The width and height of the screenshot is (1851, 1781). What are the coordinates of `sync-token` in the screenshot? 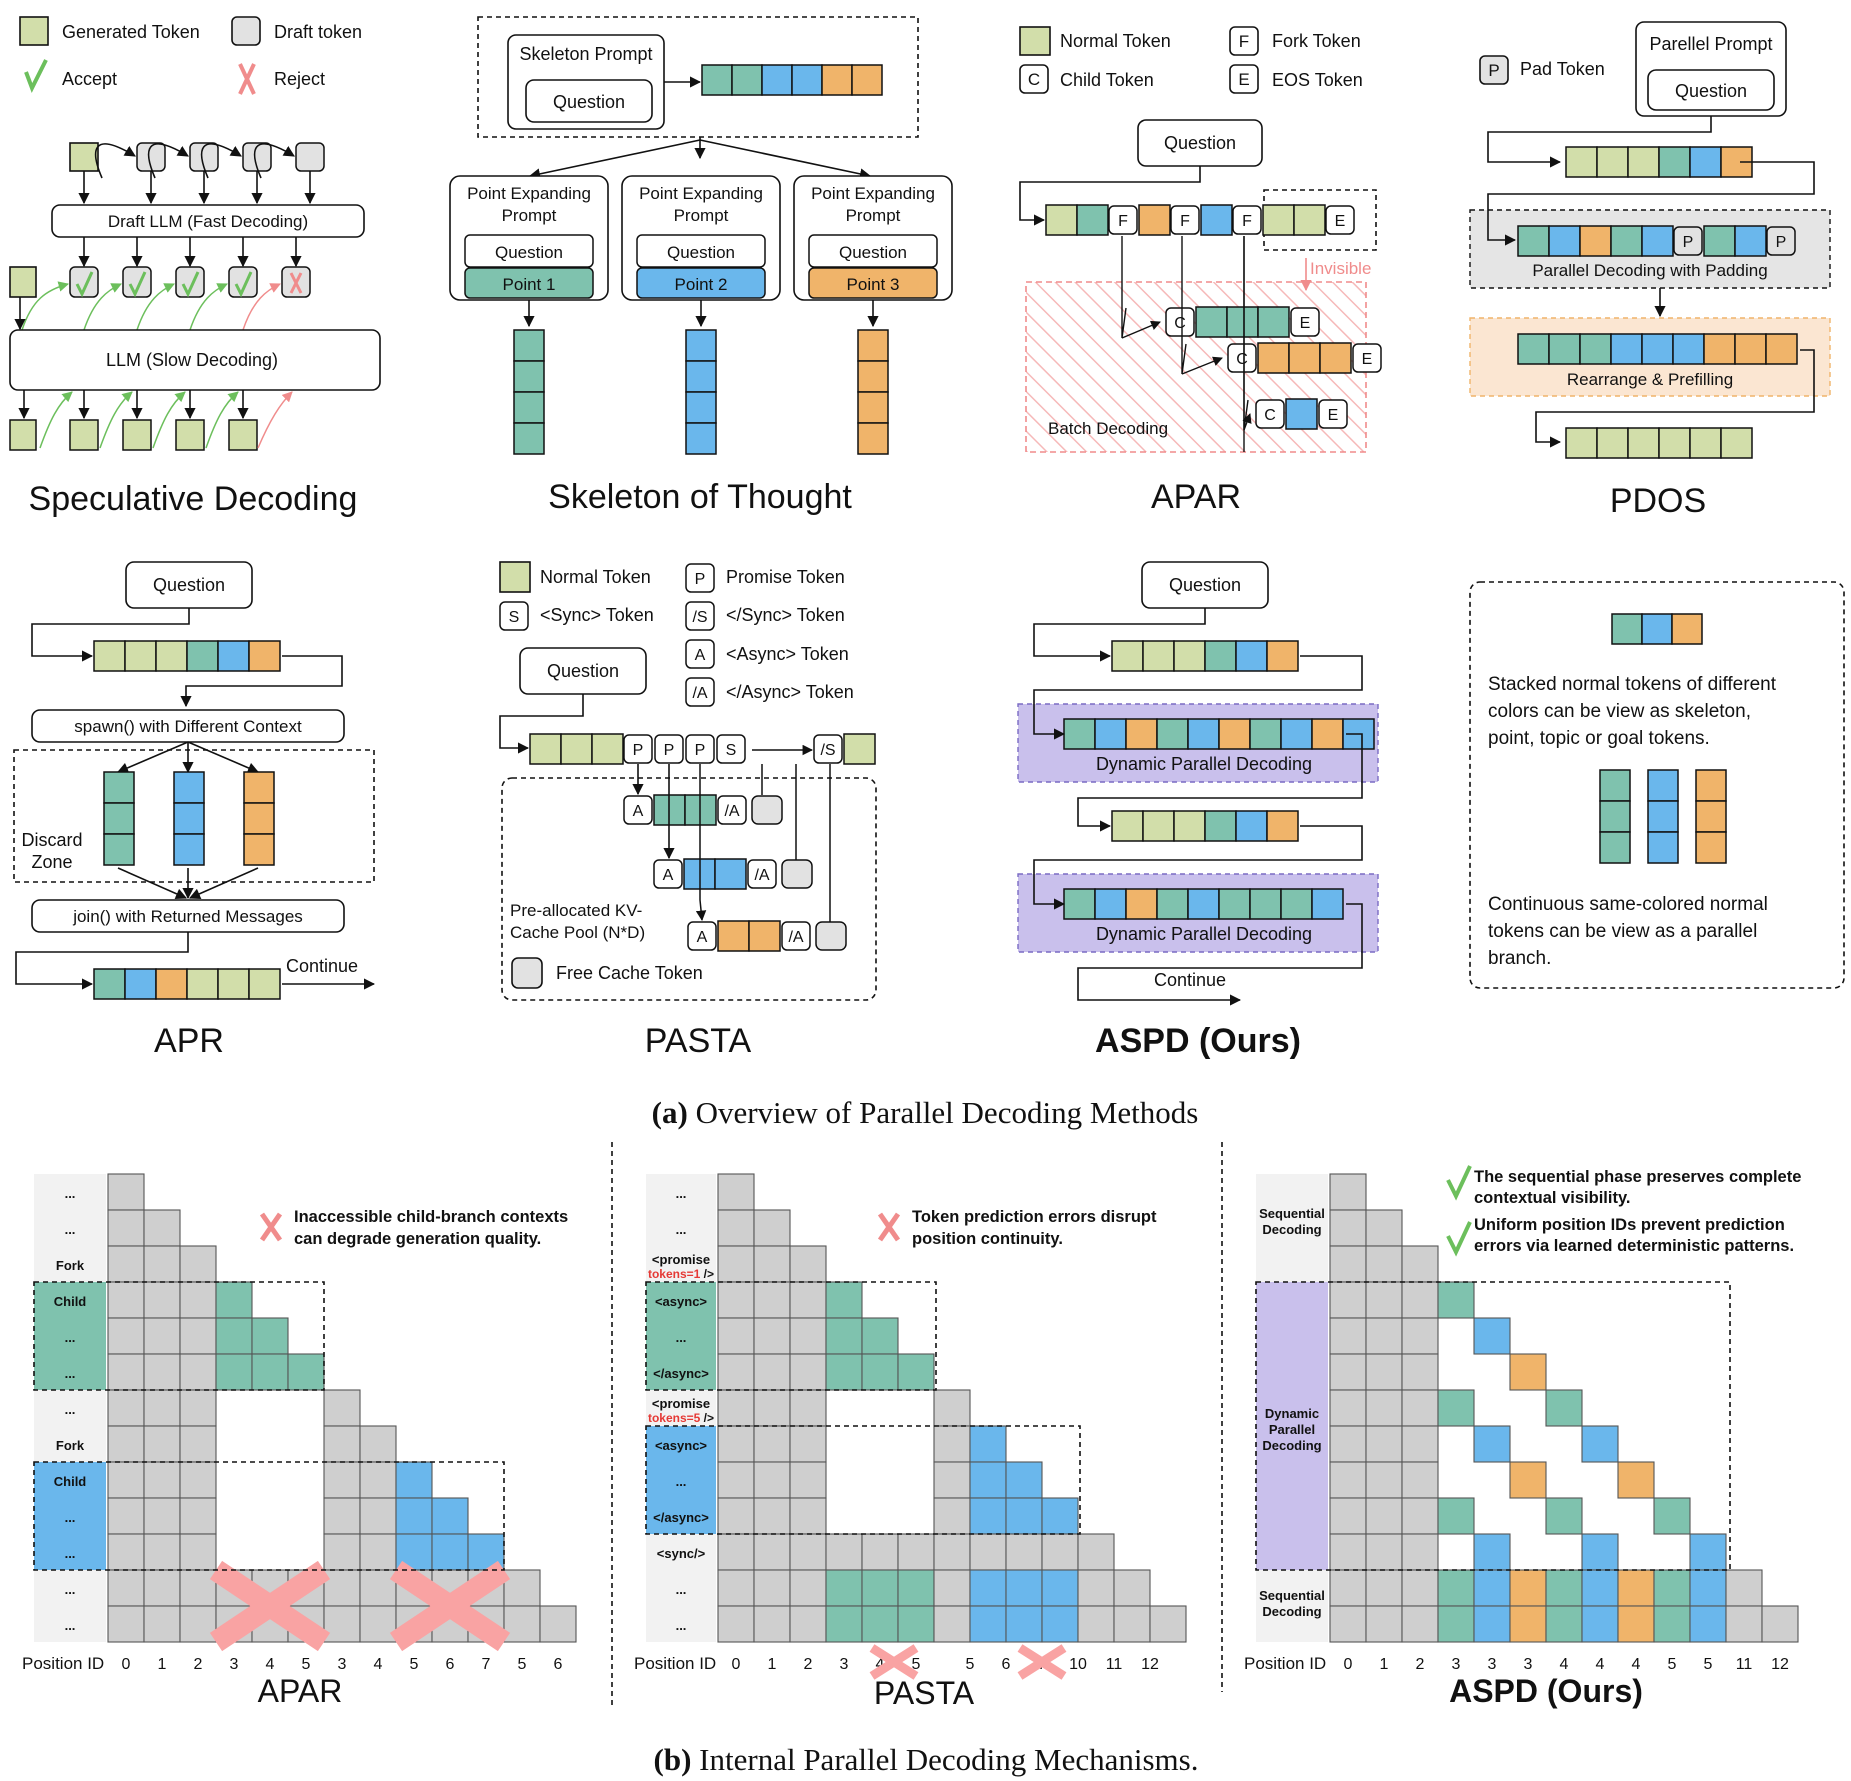 It's located at (731, 749).